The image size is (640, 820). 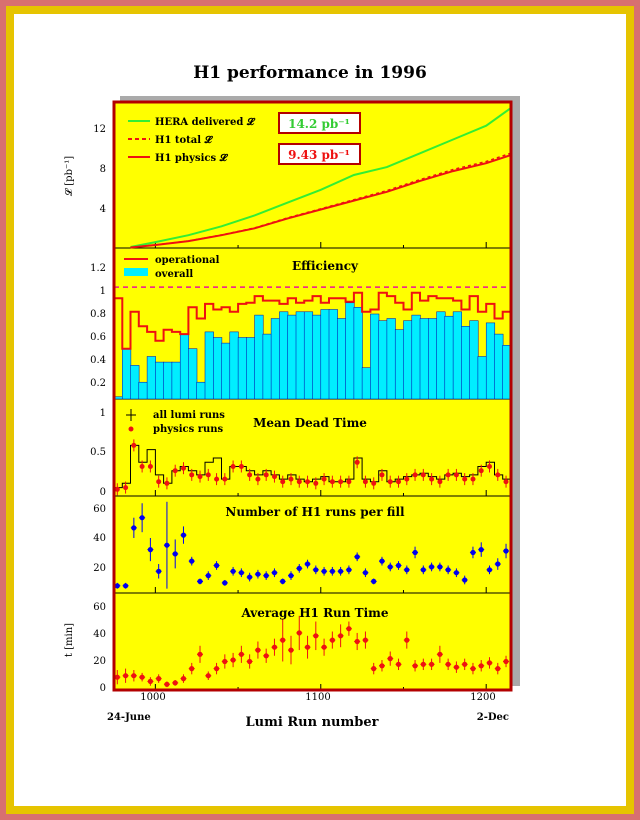 What do you see at coordinates (317, 697) in the screenshot?
I see `xtick-1100: 1100` at bounding box center [317, 697].